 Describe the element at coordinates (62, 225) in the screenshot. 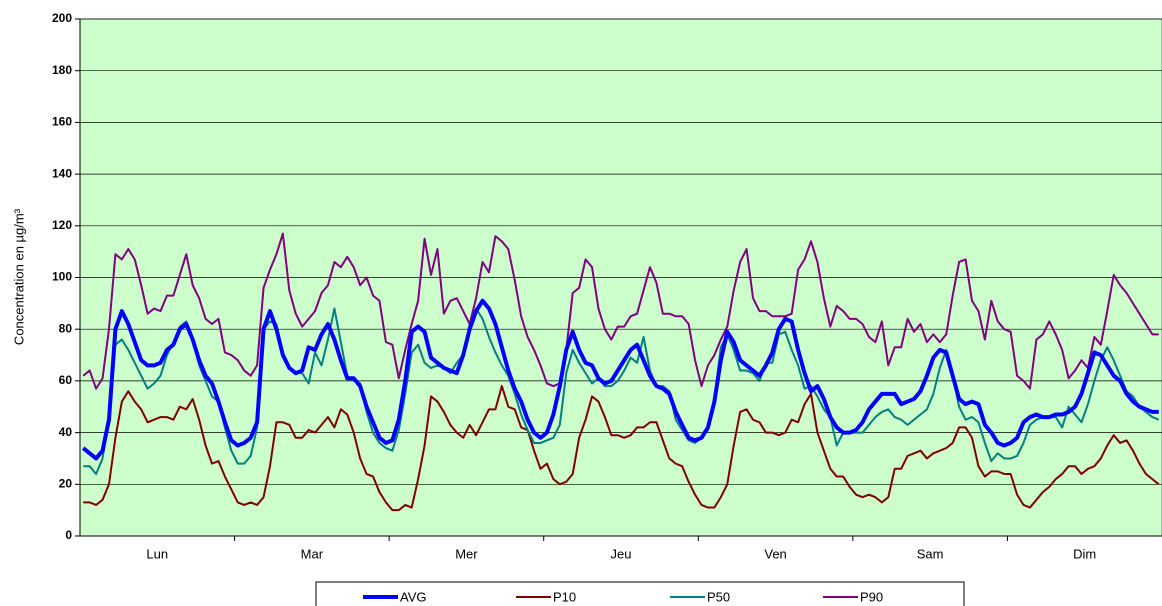

I see `y-tick-label: 120` at that location.